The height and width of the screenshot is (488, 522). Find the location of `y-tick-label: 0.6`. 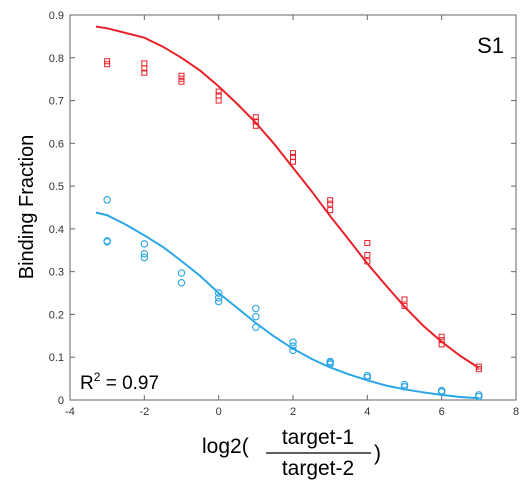

y-tick-label: 0.6 is located at coordinates (56, 144).